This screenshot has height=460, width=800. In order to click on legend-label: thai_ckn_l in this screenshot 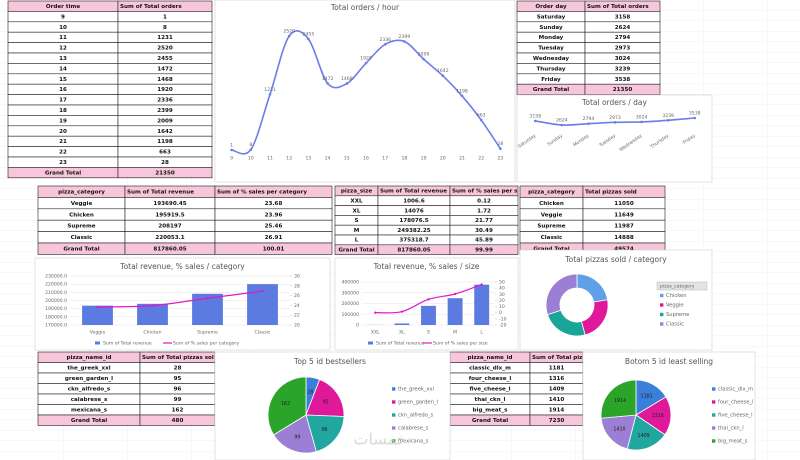, I will do `click(731, 429)`.